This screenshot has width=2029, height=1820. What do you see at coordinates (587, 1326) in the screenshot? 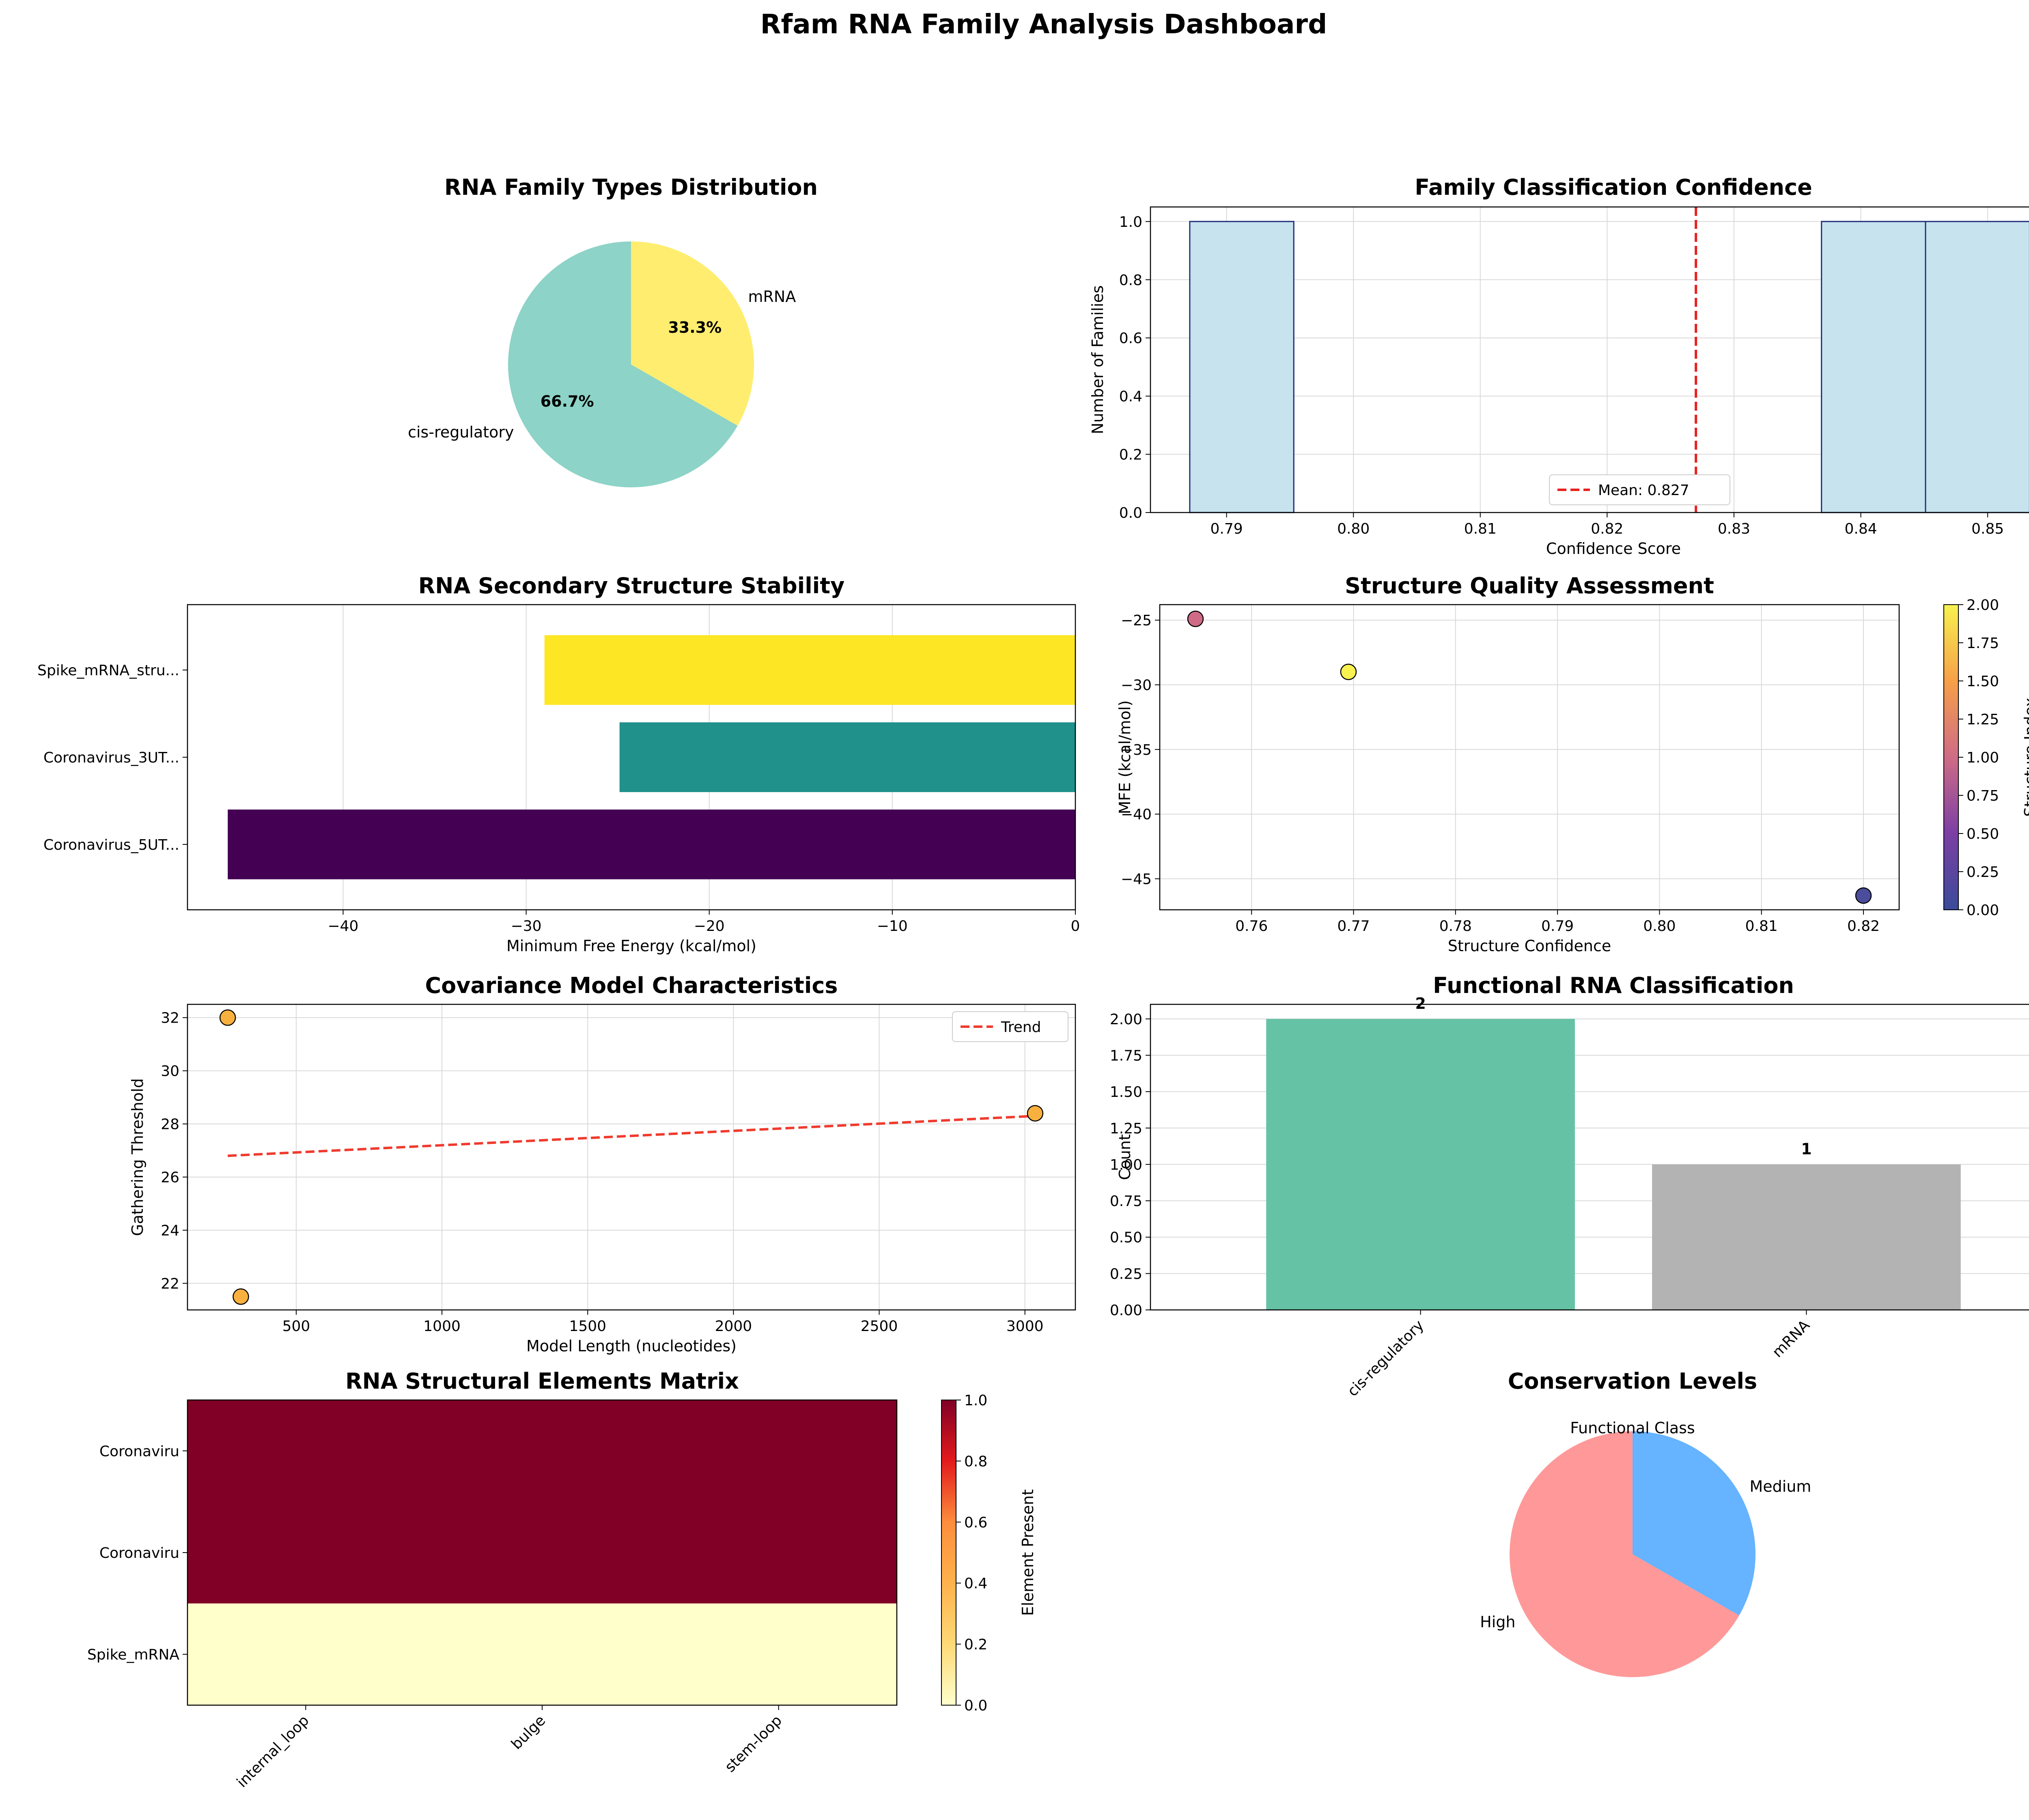
I see `cm-xtick-label: 1500` at bounding box center [587, 1326].